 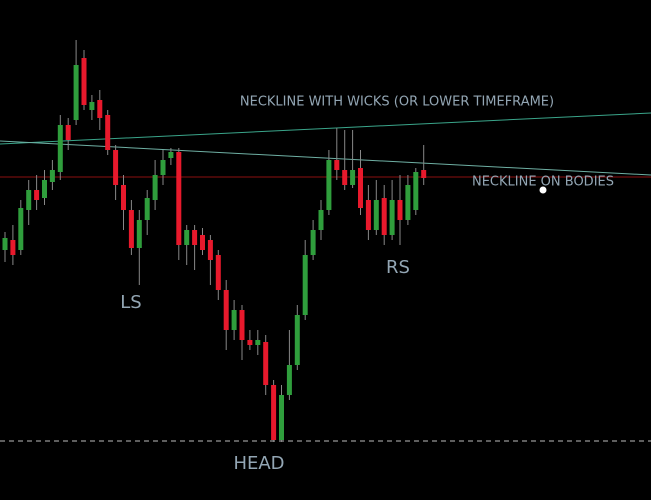 What do you see at coordinates (325, 158) in the screenshot?
I see `neckline-bodies` at bounding box center [325, 158].